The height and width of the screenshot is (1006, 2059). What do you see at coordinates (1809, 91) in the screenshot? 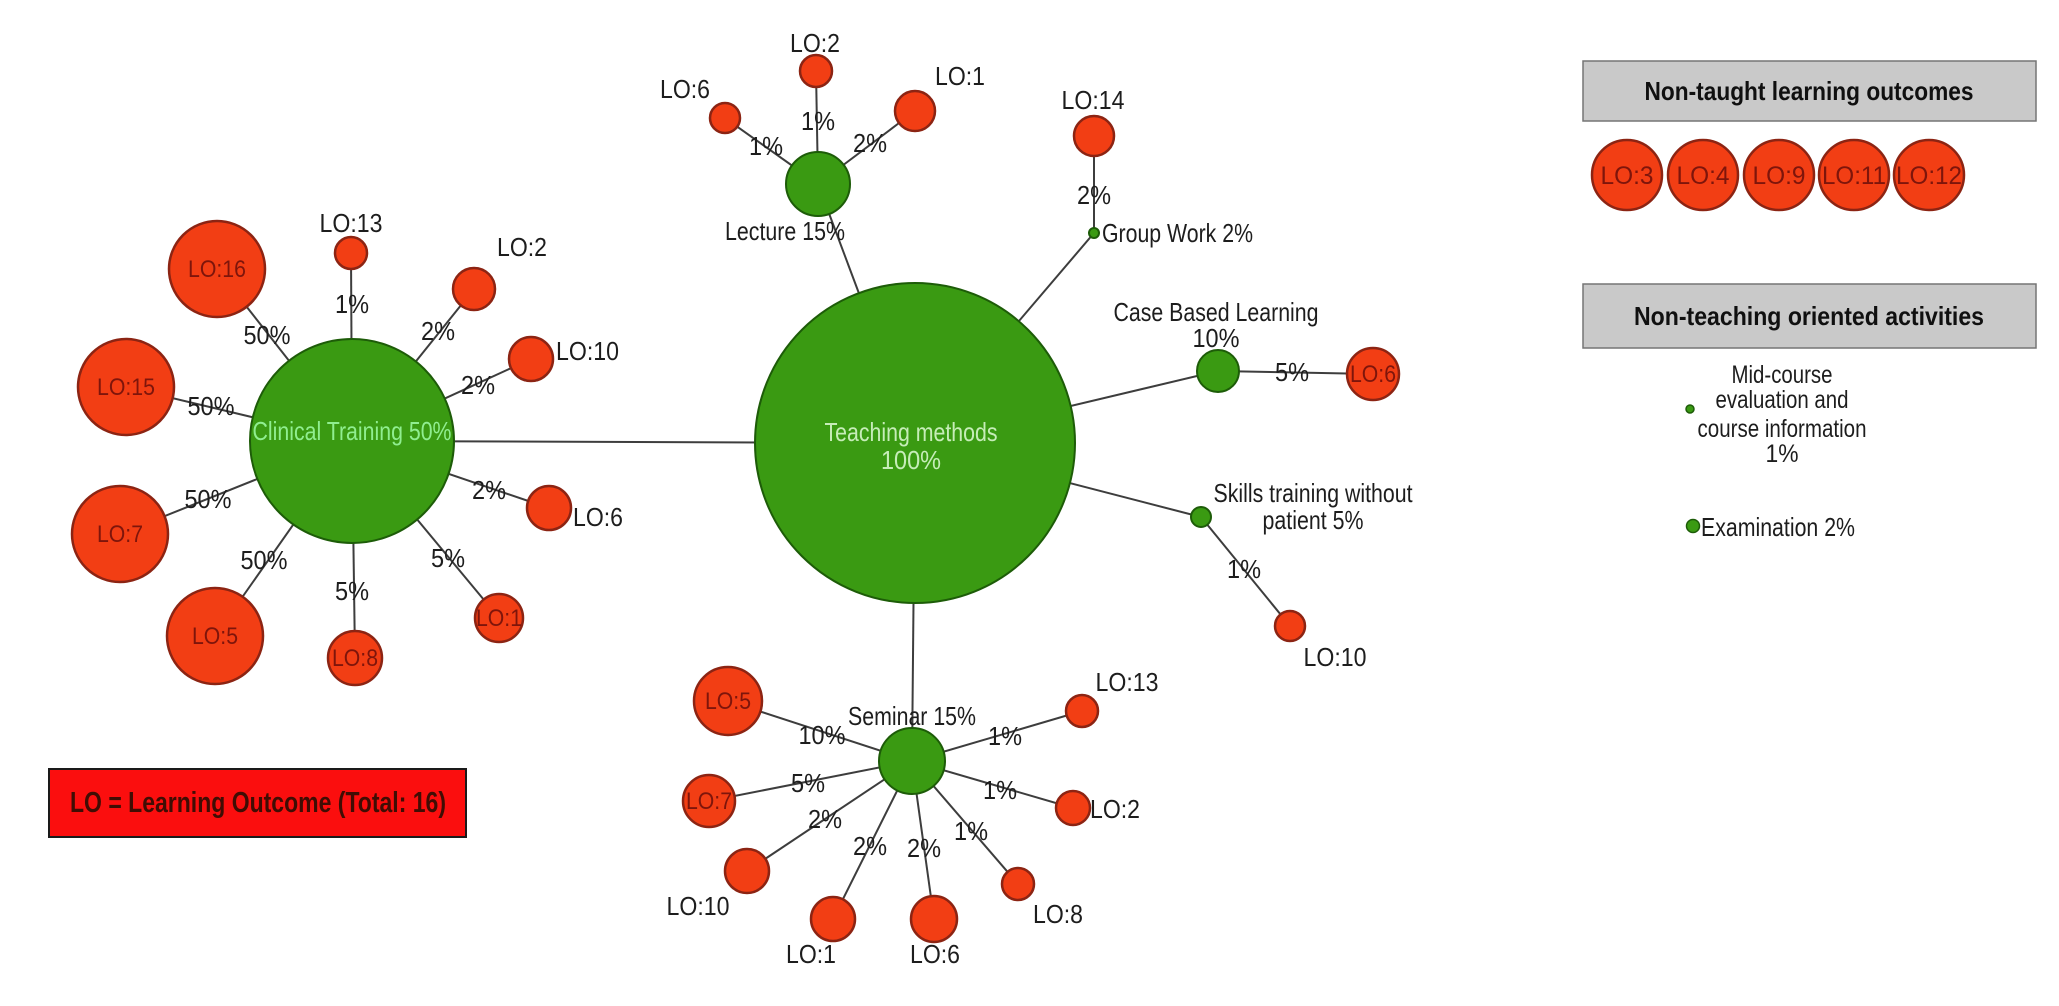
I see `svg-text: Non-taught learning outcomes` at bounding box center [1809, 91].